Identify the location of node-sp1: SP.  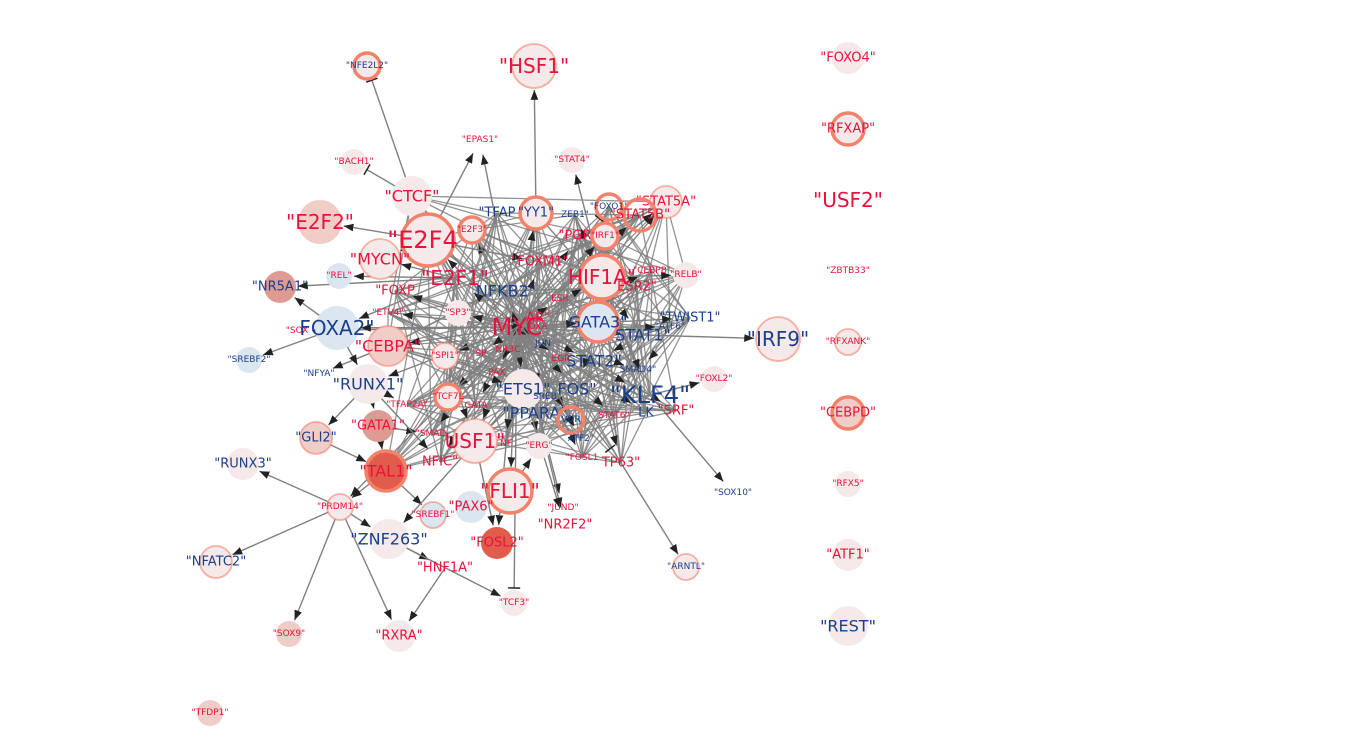
(481, 354).